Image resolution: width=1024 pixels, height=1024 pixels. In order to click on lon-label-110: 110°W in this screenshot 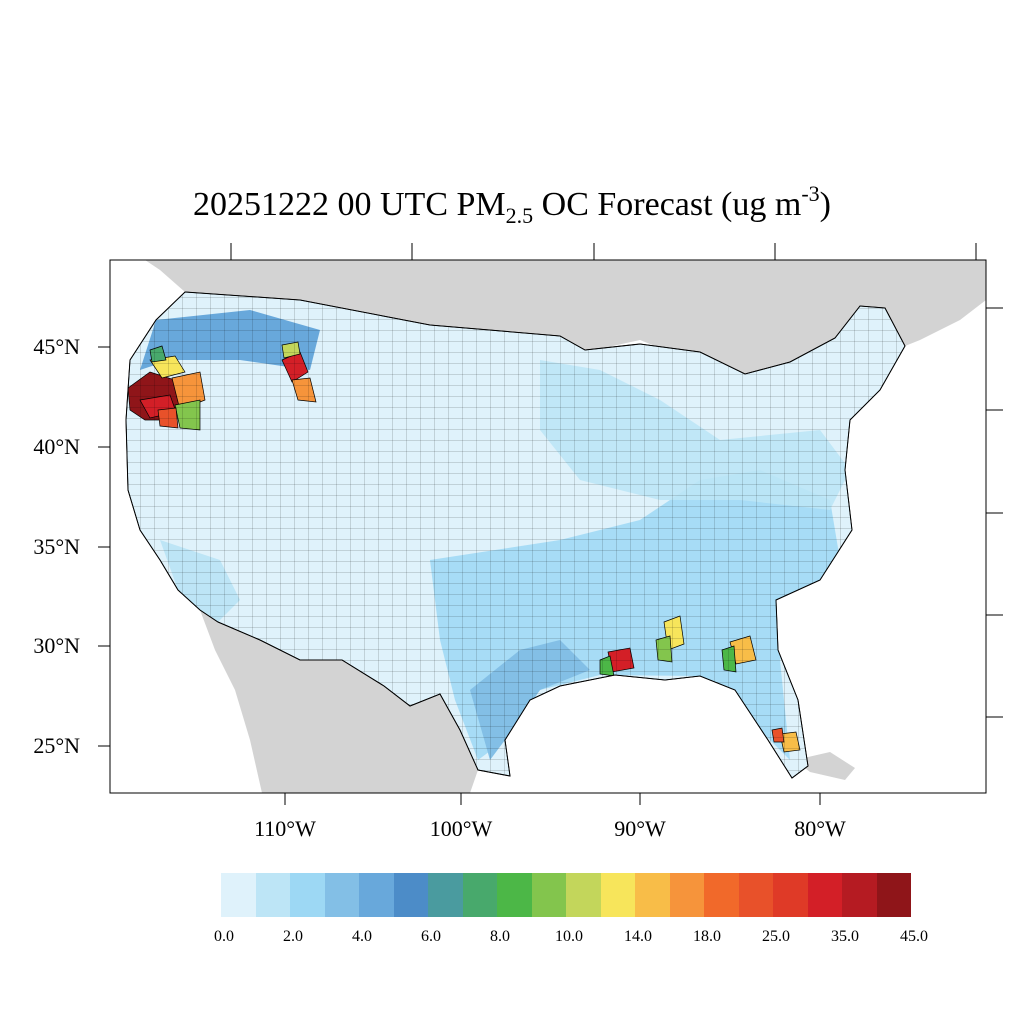, I will do `click(285, 828)`.